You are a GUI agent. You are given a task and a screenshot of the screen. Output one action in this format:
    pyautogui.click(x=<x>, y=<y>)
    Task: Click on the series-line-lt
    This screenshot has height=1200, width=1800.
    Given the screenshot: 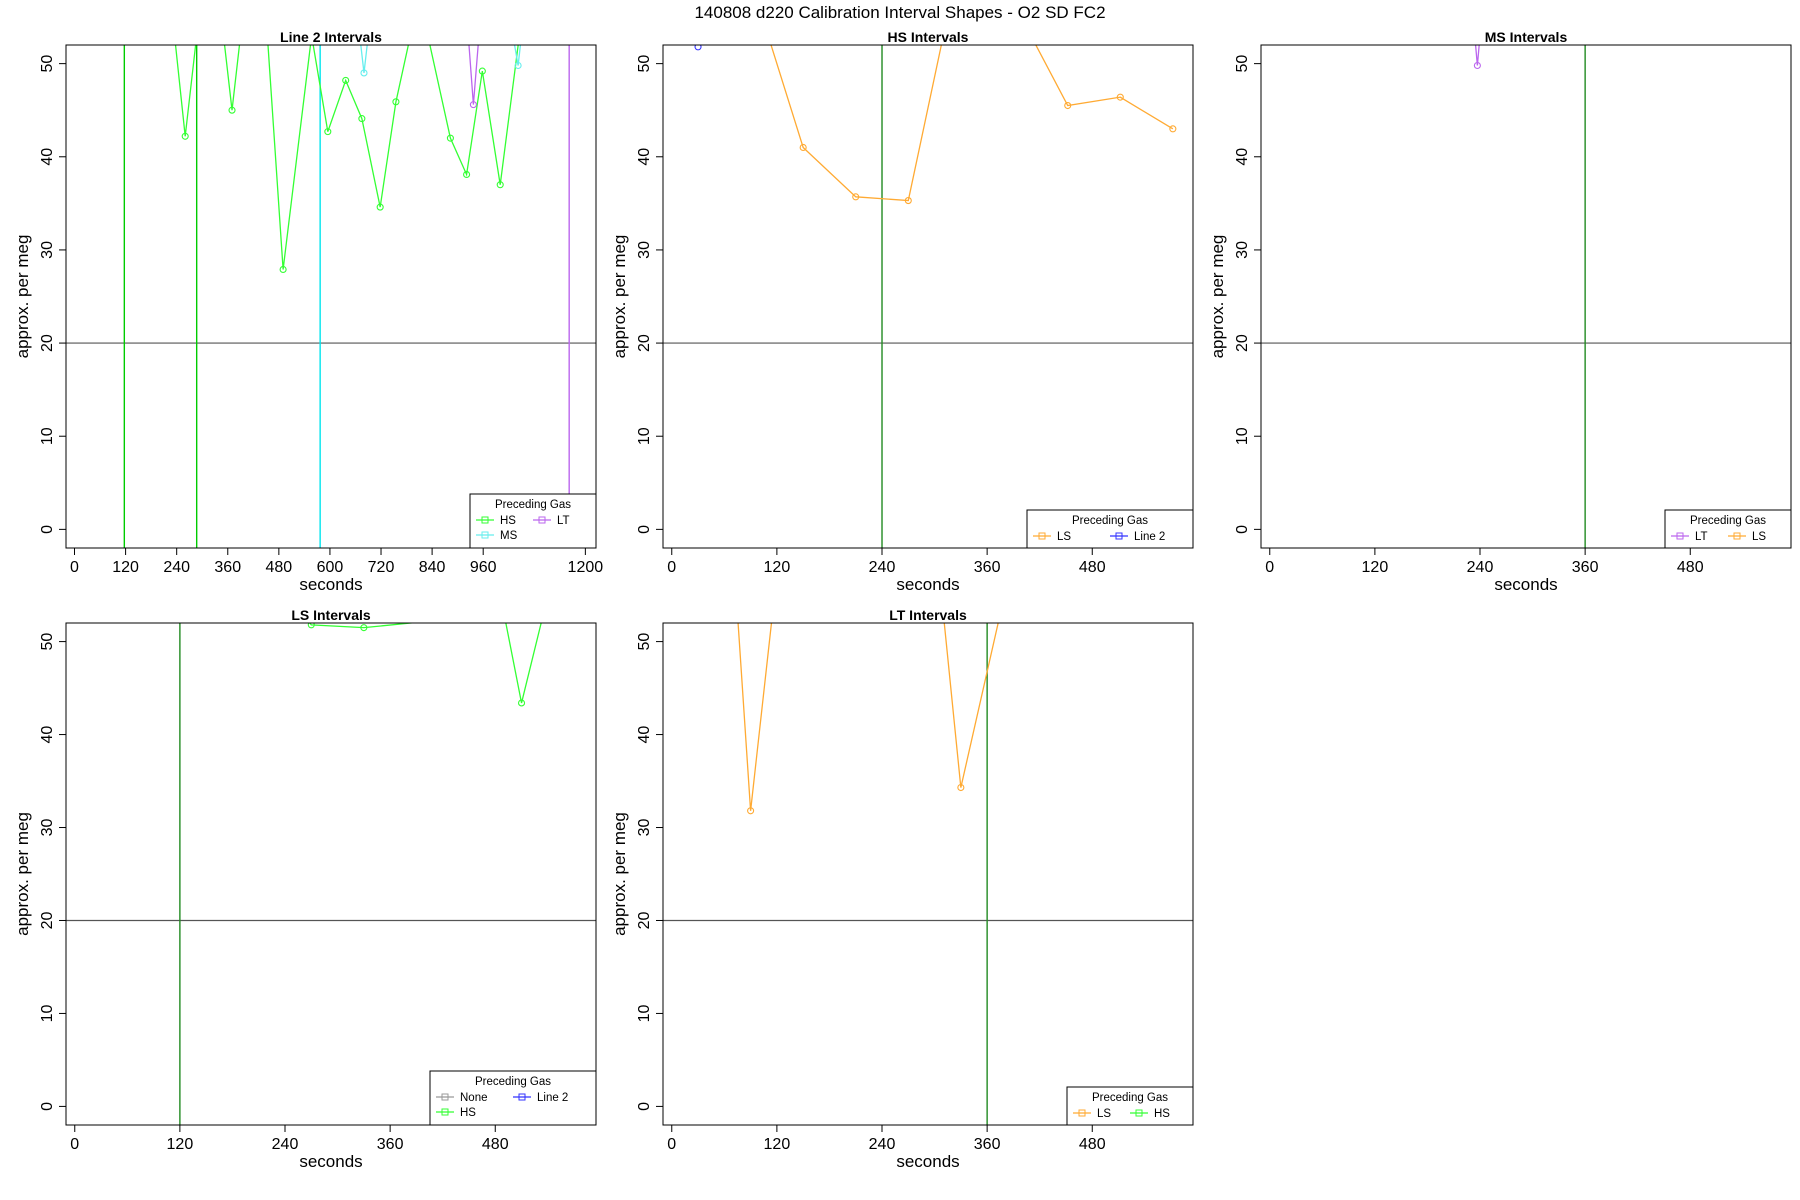 What is the action you would take?
    pyautogui.click(x=1477, y=55)
    